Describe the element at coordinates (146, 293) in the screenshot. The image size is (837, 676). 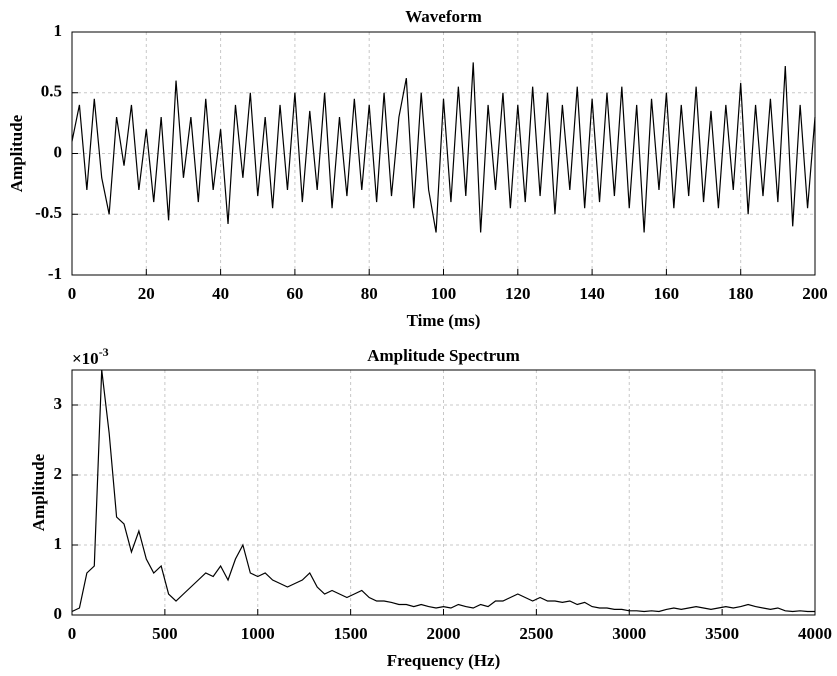
I see `x-tick-label: 20` at that location.